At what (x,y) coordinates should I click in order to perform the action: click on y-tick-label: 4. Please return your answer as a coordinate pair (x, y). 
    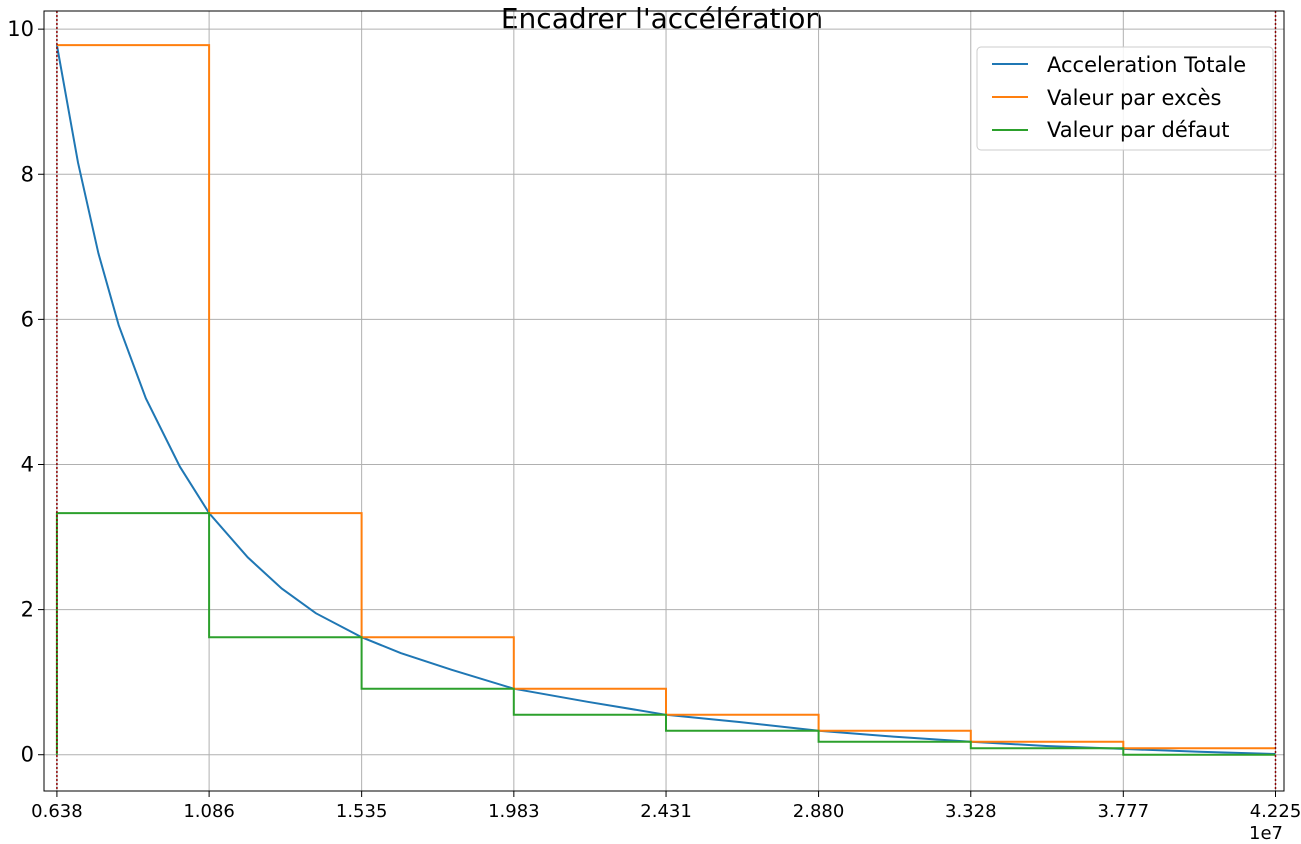
    Looking at the image, I should click on (27, 464).